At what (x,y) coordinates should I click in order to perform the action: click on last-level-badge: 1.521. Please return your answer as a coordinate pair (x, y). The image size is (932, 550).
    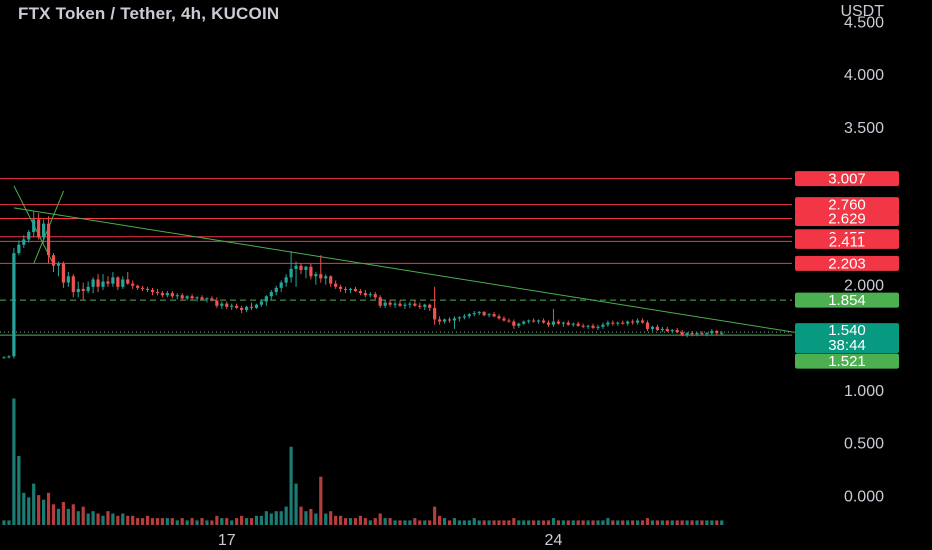
    Looking at the image, I should click on (847, 361).